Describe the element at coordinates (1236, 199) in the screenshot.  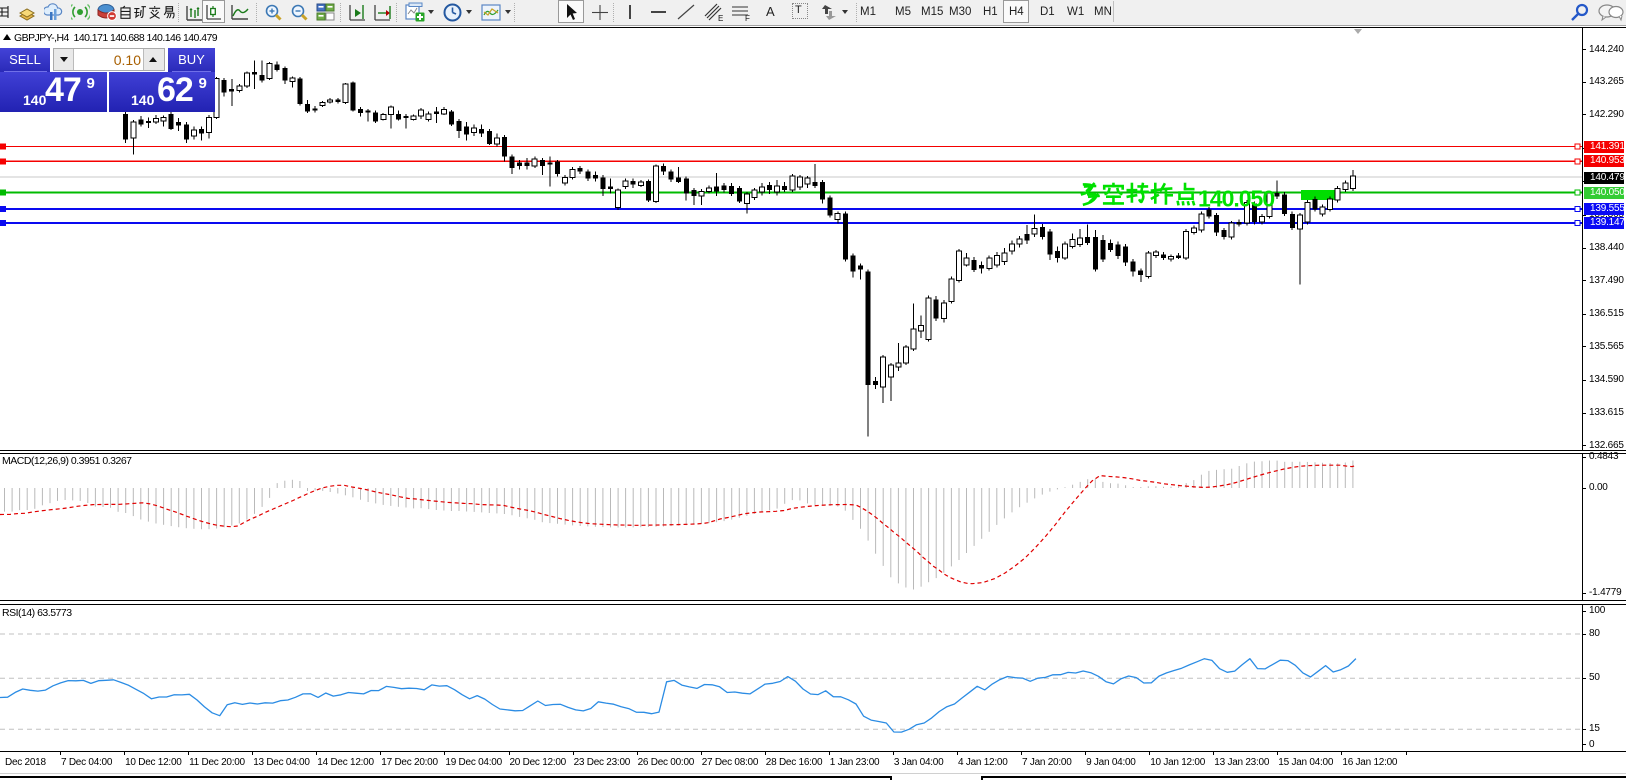
I see `svg-text: 140.050` at that location.